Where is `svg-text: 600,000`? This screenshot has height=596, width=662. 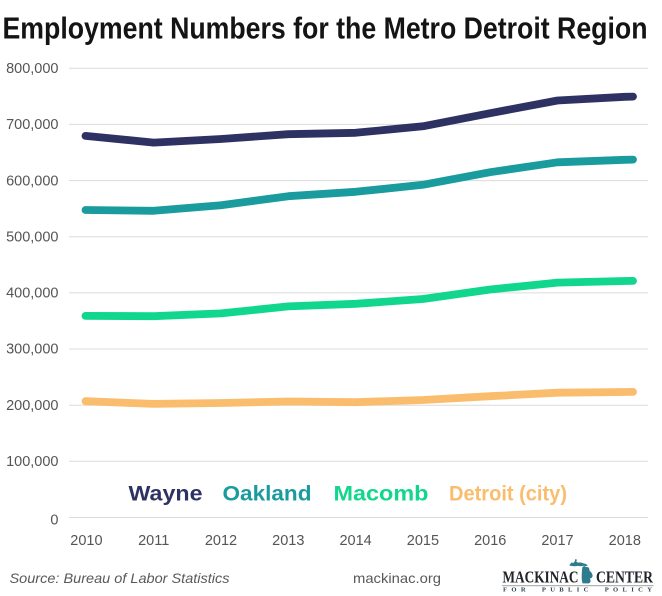 svg-text: 600,000 is located at coordinates (32, 181).